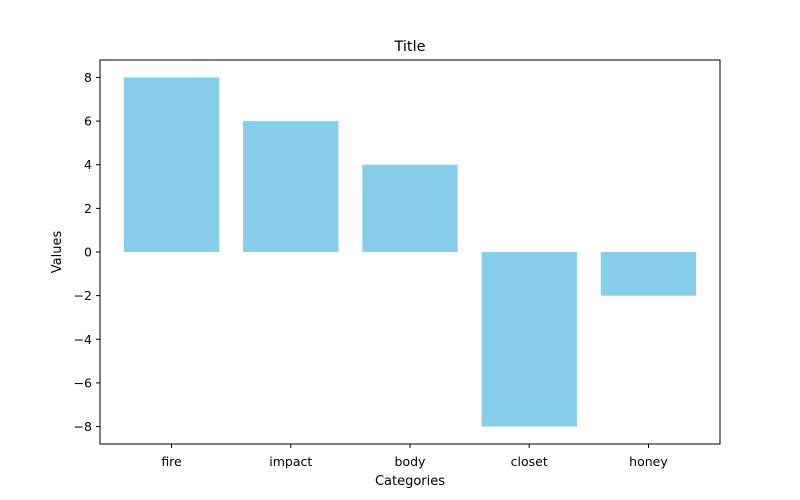 Image resolution: width=800 pixels, height=500 pixels. Describe the element at coordinates (171, 461) in the screenshot. I see `x-tick-label-fire: fire` at that location.